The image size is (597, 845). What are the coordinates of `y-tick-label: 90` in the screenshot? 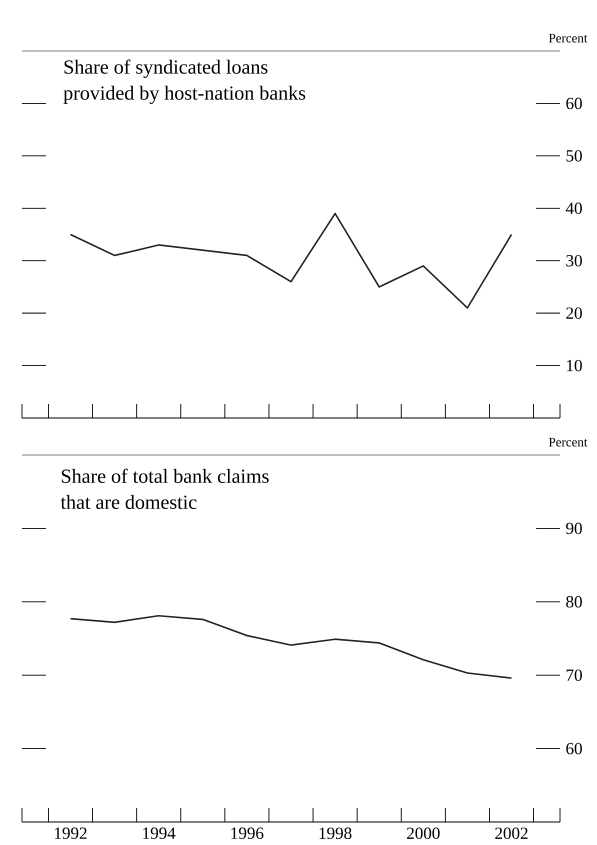 It's located at (574, 528).